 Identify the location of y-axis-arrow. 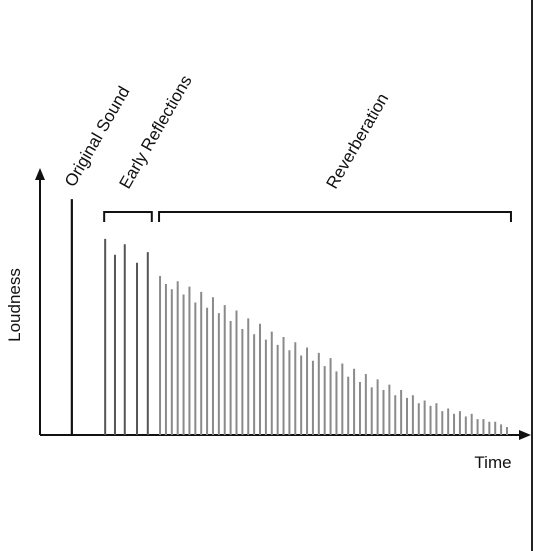
(40, 174).